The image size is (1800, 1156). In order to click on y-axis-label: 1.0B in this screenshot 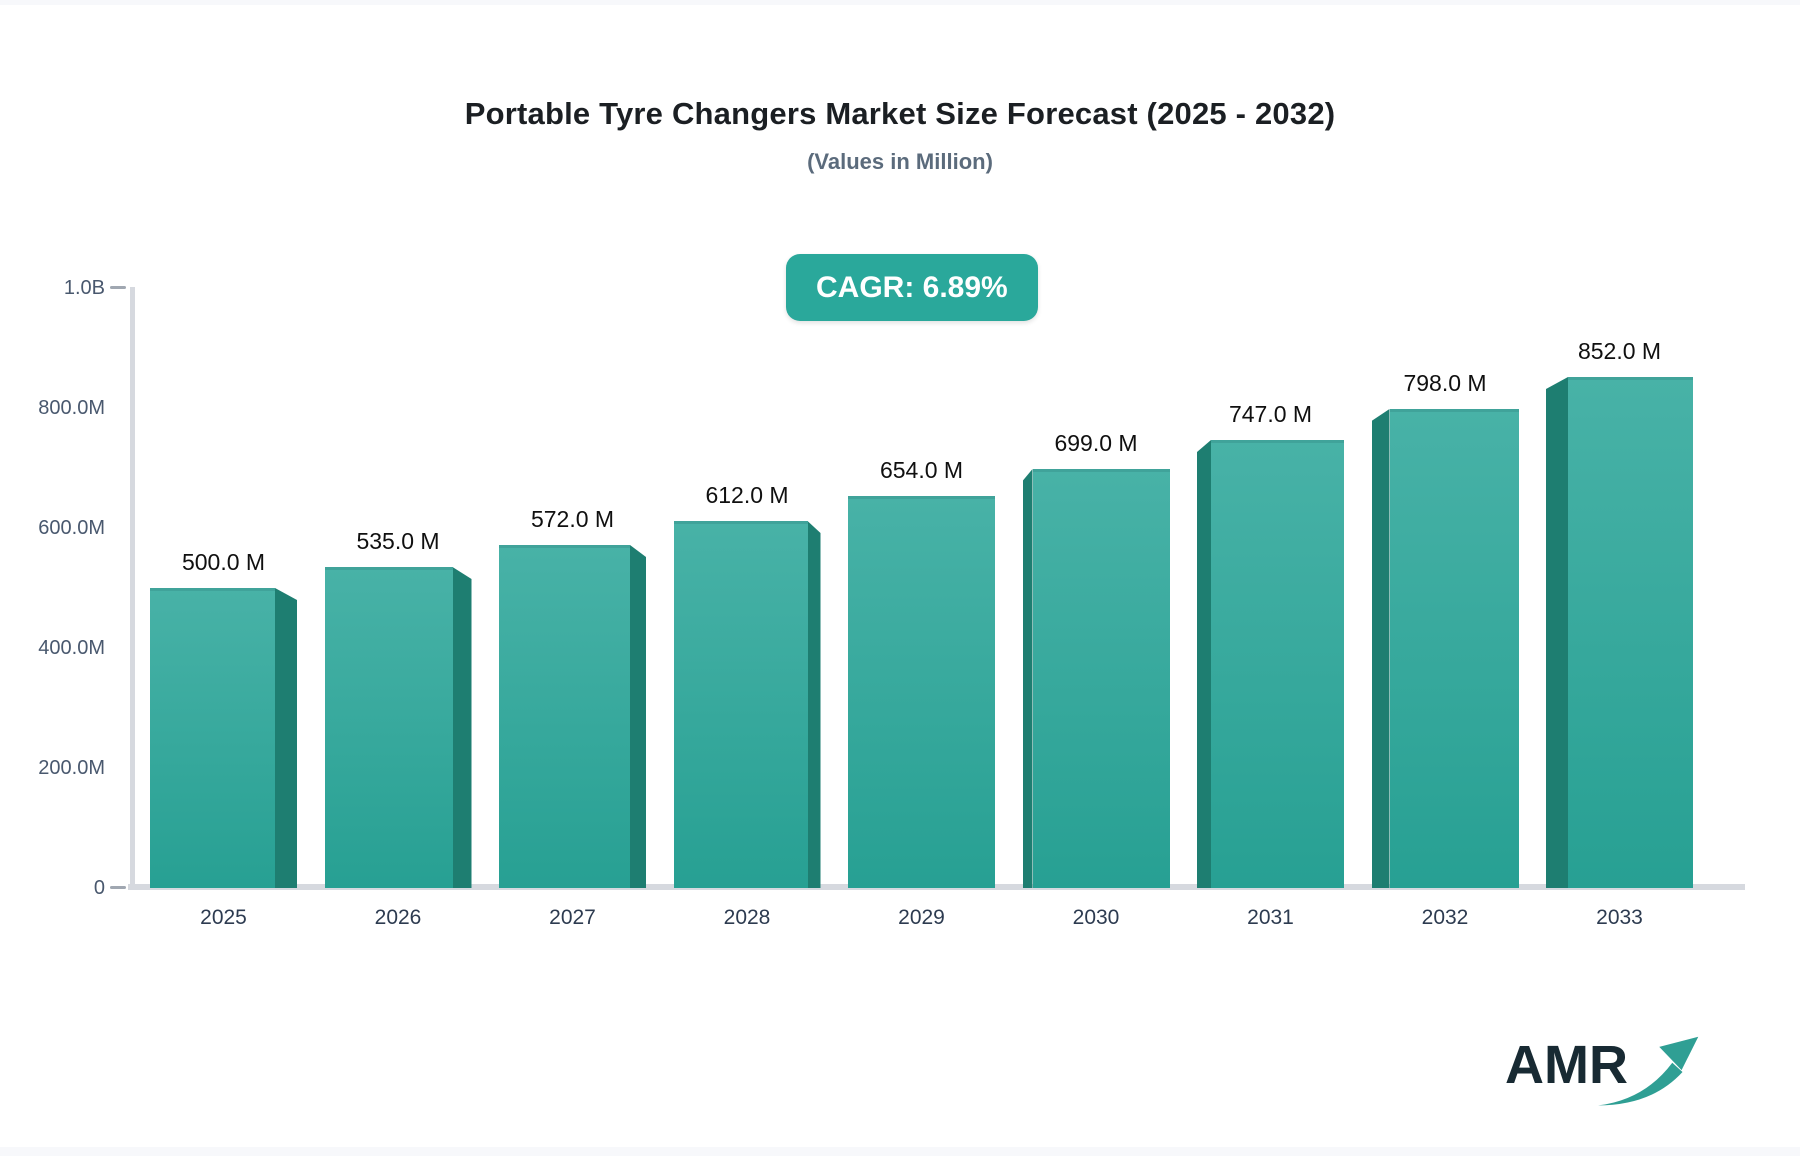, I will do `click(84, 288)`.